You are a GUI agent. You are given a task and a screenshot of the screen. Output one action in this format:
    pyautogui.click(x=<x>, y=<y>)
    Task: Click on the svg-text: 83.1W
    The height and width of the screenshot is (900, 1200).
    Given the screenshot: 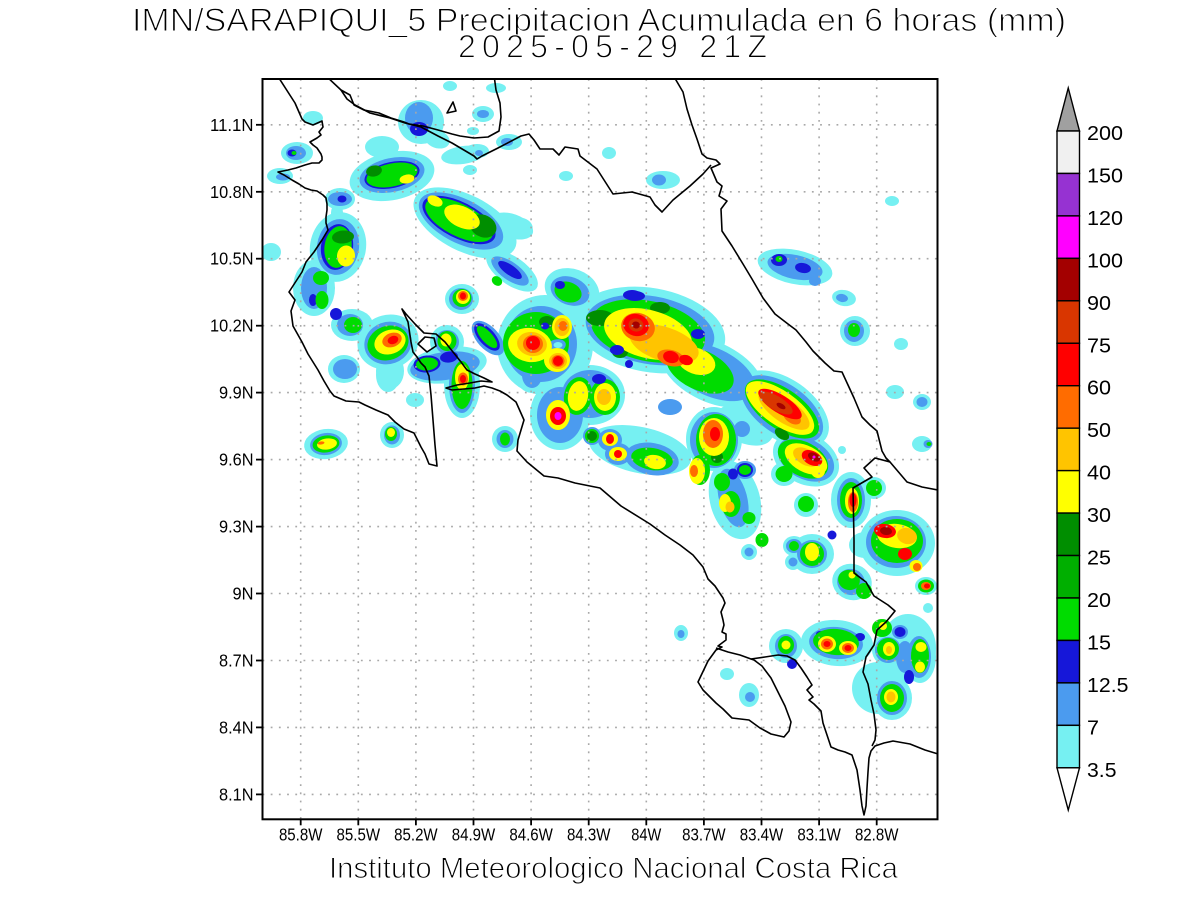 What is the action you would take?
    pyautogui.click(x=819, y=835)
    